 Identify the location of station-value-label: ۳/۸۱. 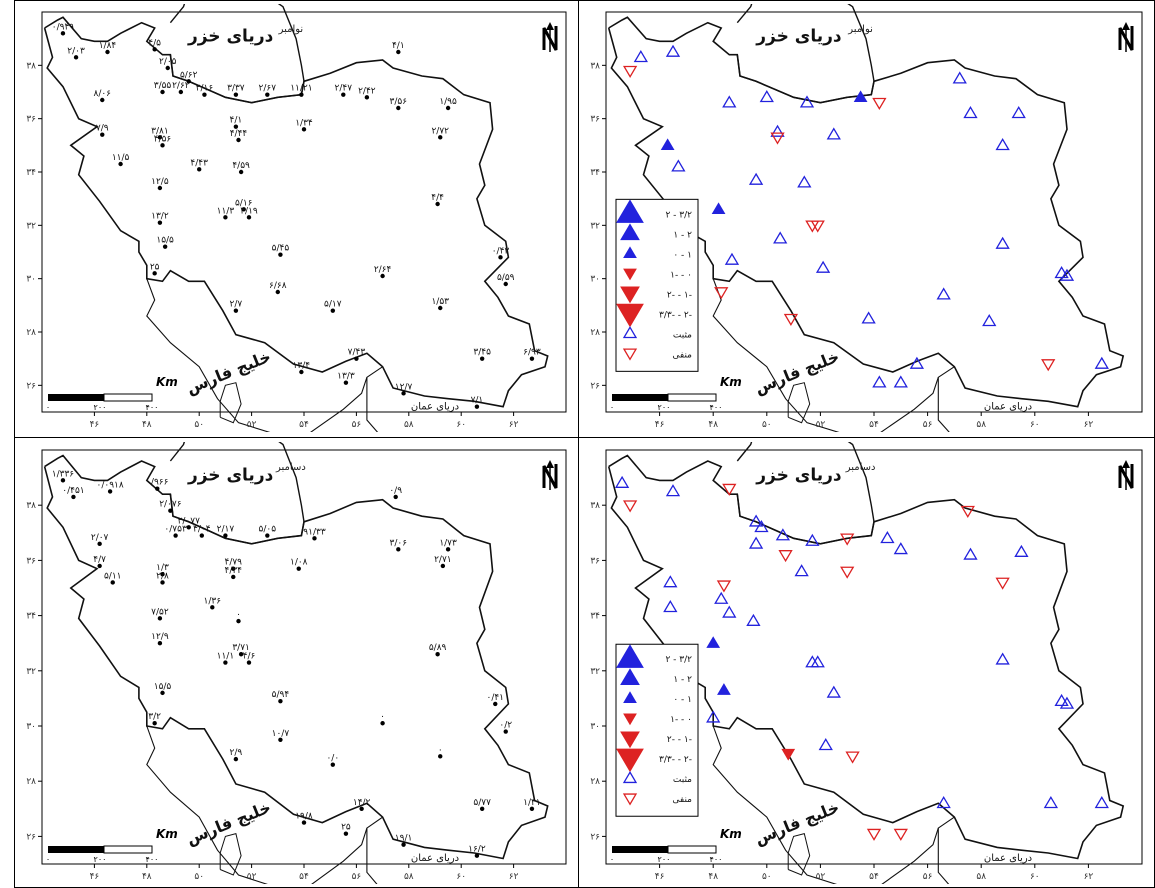
(160, 131).